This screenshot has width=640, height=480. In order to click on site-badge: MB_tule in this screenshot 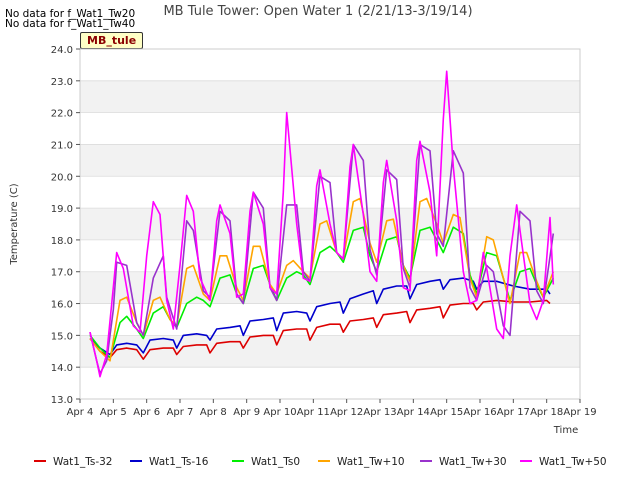, I will do `click(112, 40)`.